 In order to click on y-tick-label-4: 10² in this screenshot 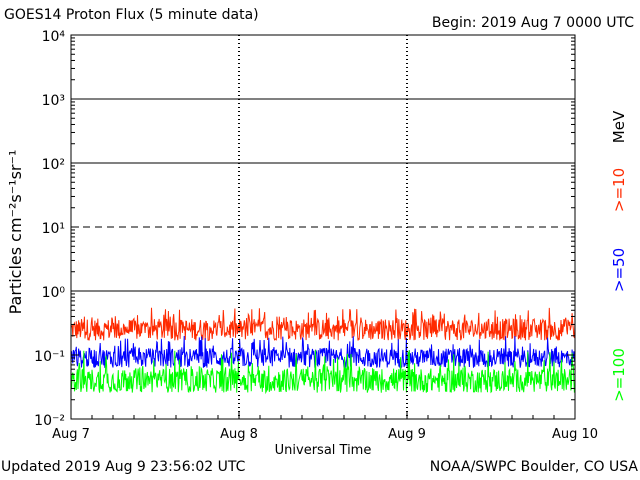, I will do `click(53, 165)`.